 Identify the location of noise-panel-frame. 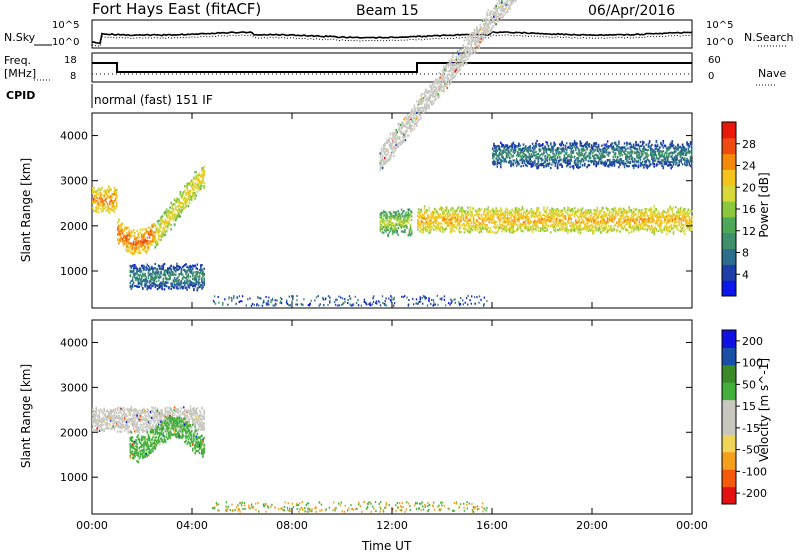
(392, 34).